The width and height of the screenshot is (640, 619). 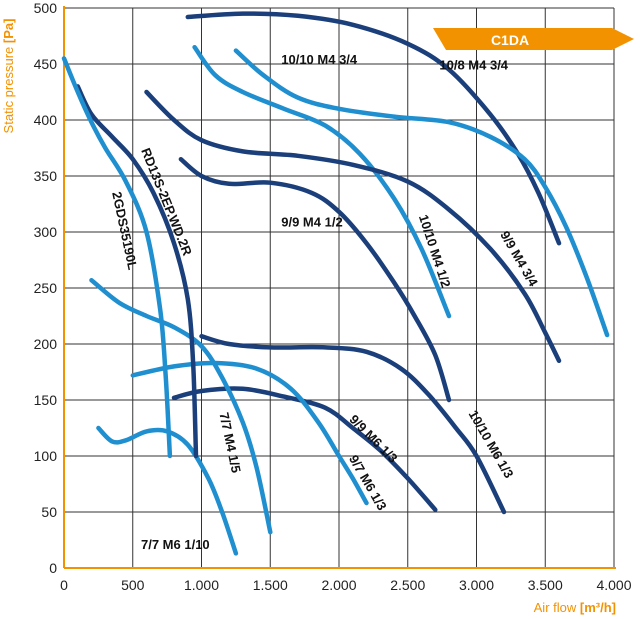 I want to click on y-tick-label: 0, so click(x=53, y=568).